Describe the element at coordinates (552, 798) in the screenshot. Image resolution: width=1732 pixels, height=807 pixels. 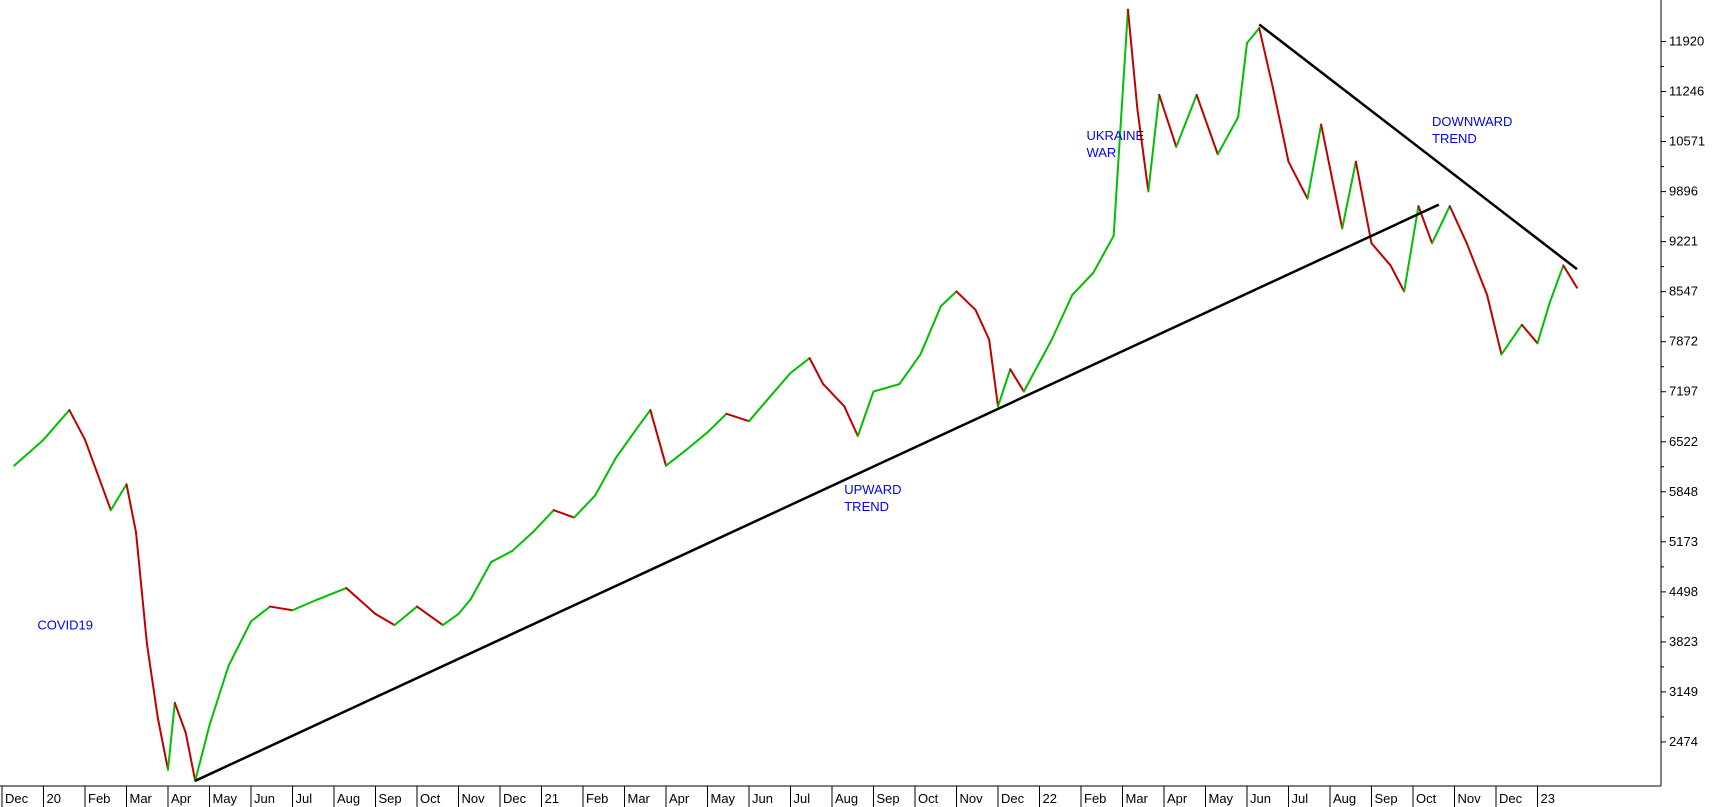
I see `x-tick-label: 21` at that location.